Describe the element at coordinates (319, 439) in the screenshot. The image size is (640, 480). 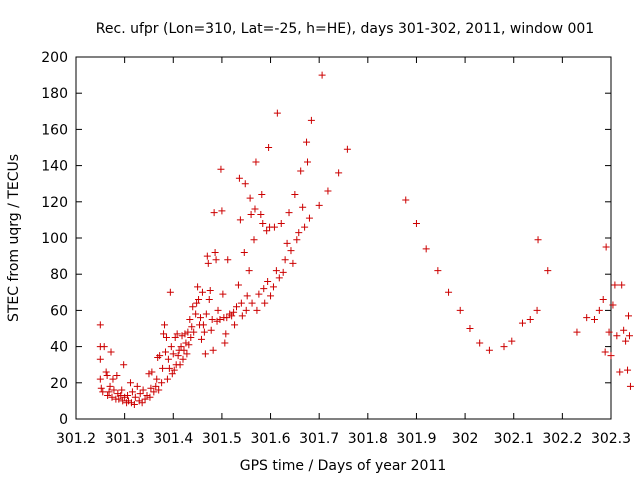
I see `x-tick-label: 301.7` at that location.